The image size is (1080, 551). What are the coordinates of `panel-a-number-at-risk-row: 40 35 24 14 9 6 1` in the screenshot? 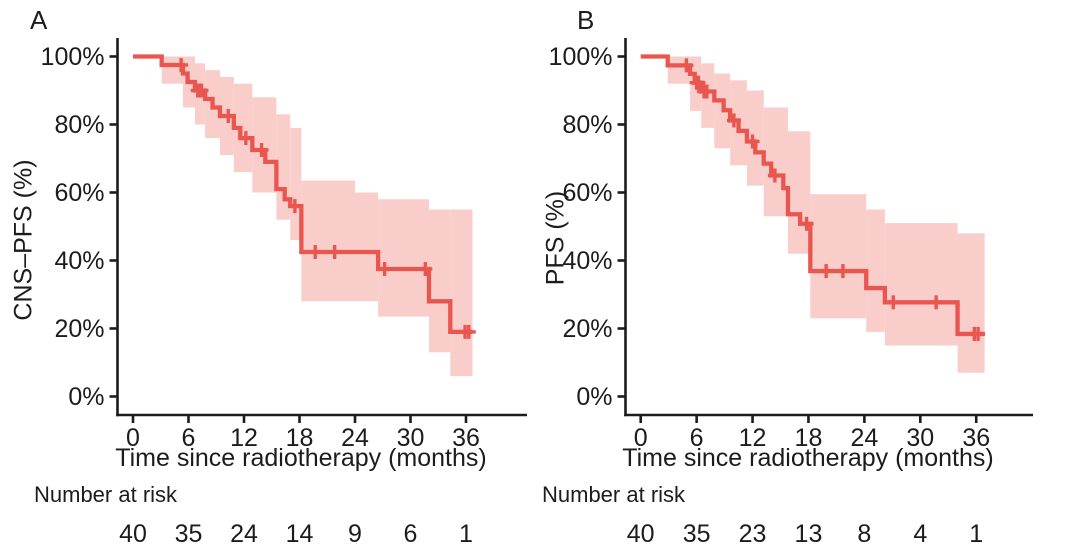 It's located at (296, 534).